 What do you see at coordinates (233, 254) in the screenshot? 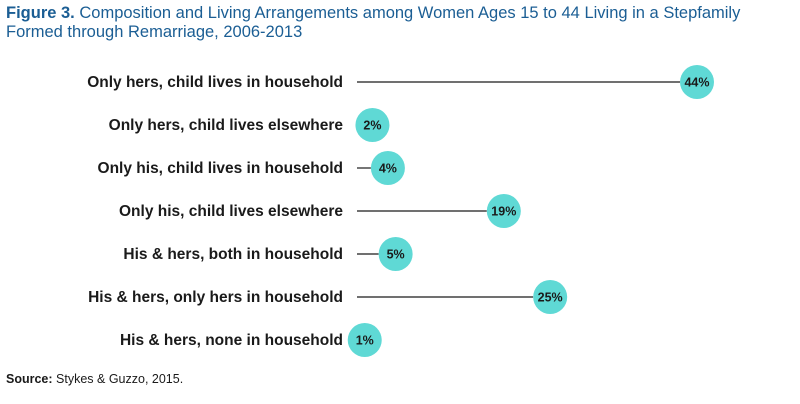
I see `category-label: His & hers, both in household` at bounding box center [233, 254].